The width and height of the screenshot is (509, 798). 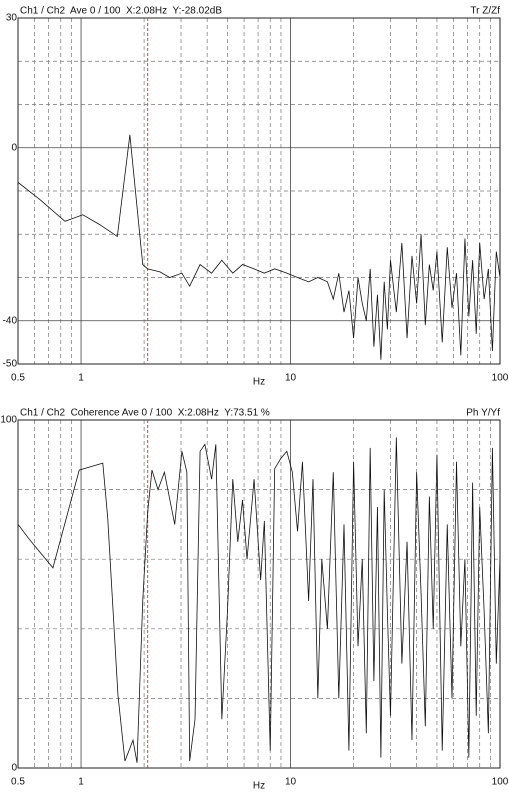 I want to click on mode-label: Tr Z/Zf, so click(x=485, y=11).